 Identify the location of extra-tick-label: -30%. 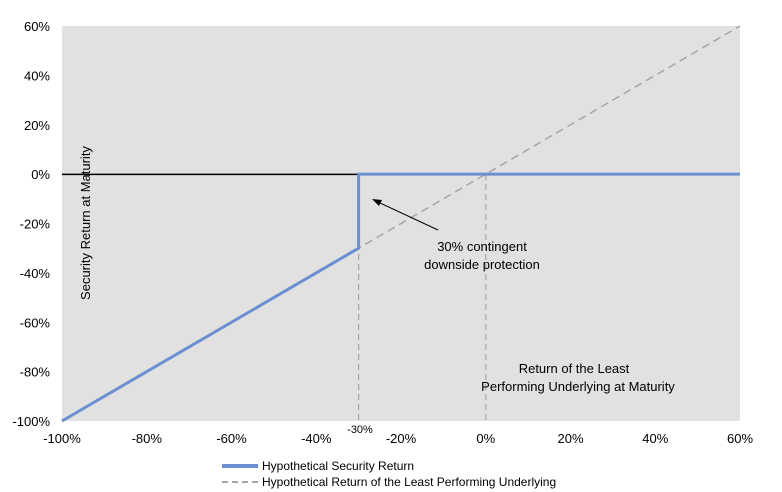
(360, 430).